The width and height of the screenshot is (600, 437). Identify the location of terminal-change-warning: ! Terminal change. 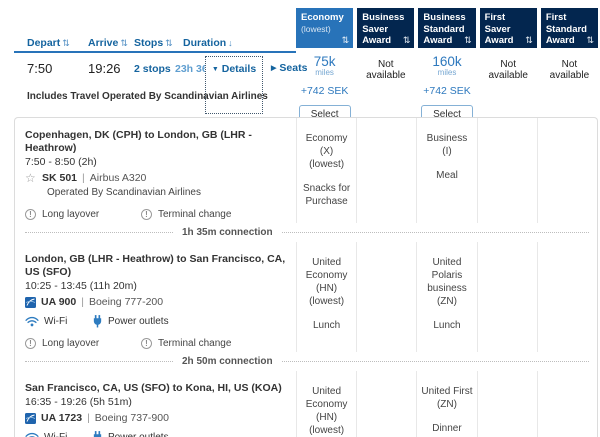
(186, 343).